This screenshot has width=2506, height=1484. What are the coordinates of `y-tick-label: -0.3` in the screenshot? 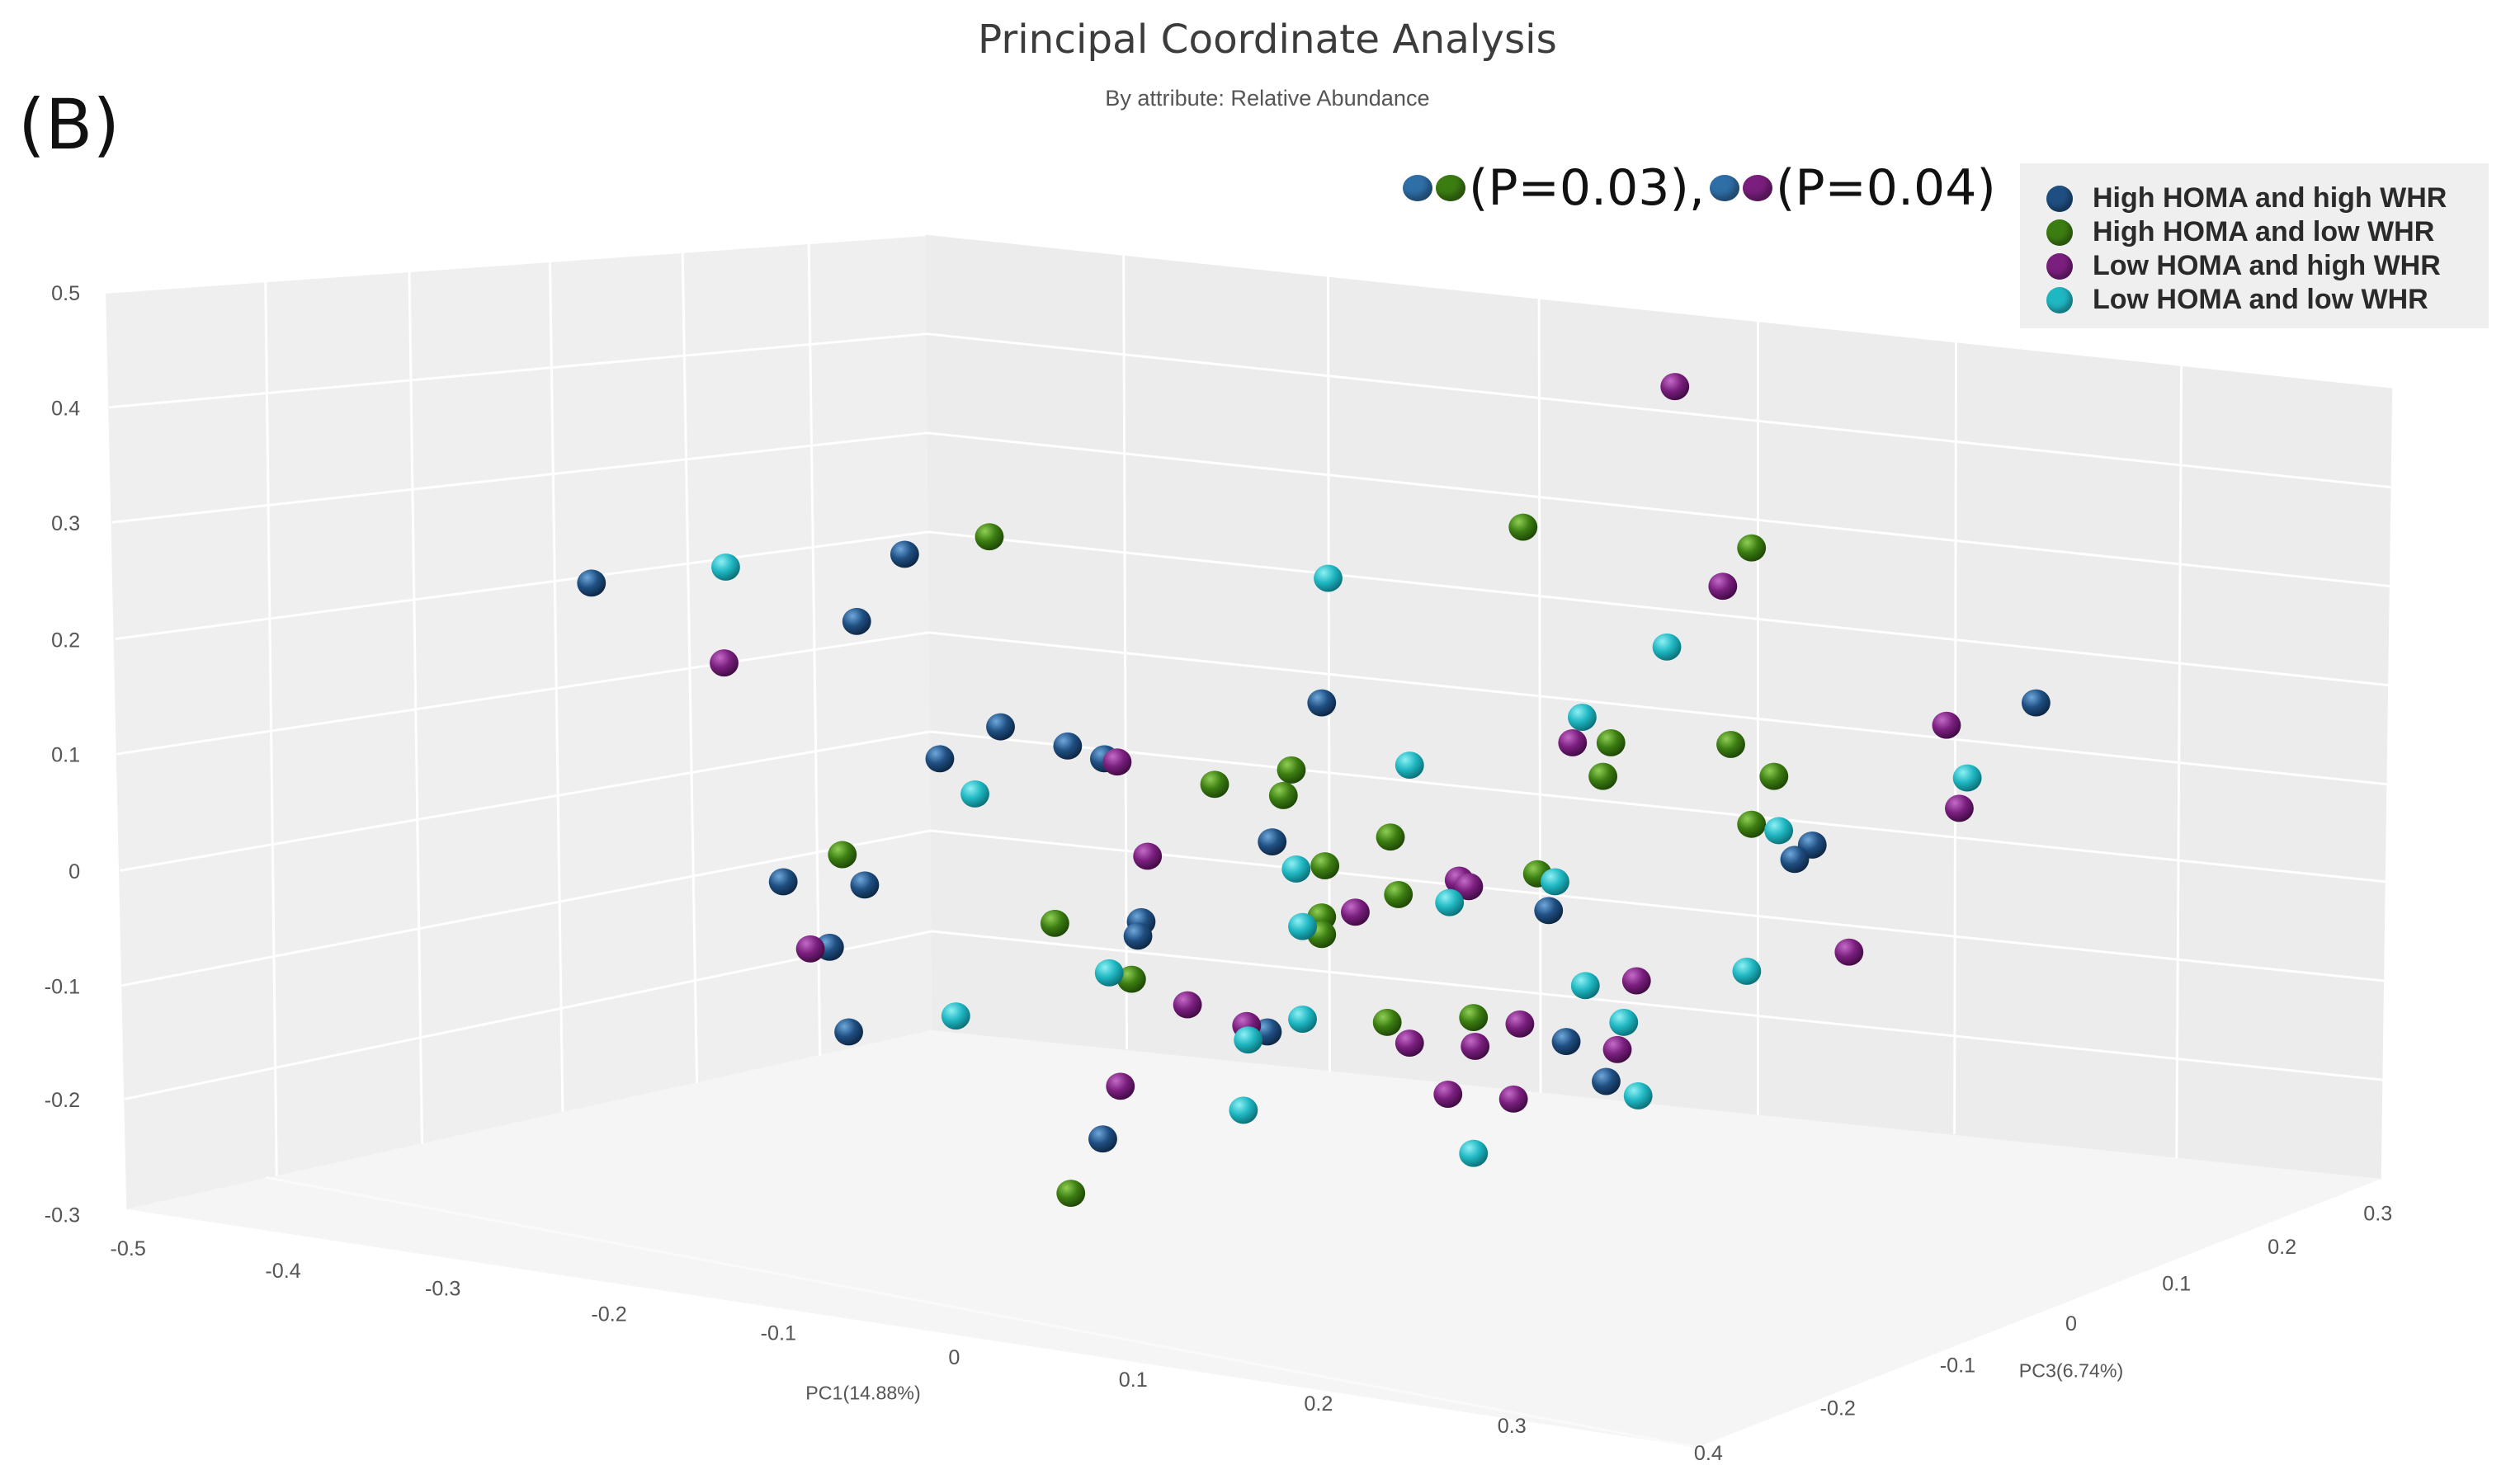 It's located at (62, 1215).